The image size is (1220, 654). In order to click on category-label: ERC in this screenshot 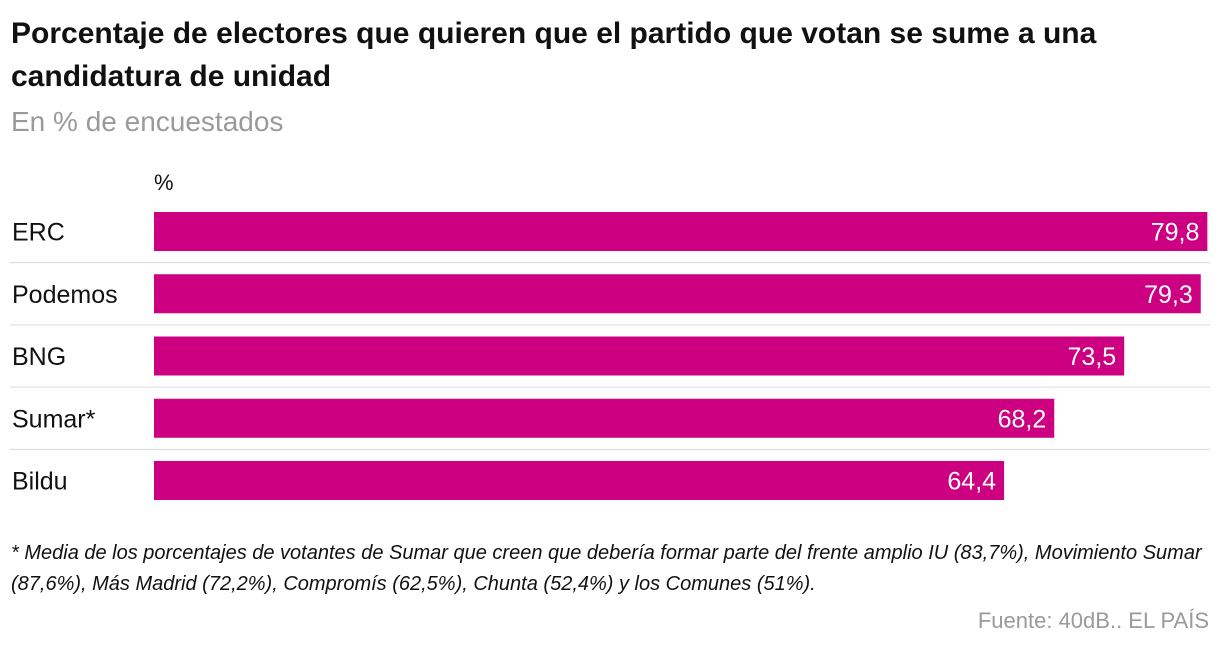, I will do `click(38, 233)`.